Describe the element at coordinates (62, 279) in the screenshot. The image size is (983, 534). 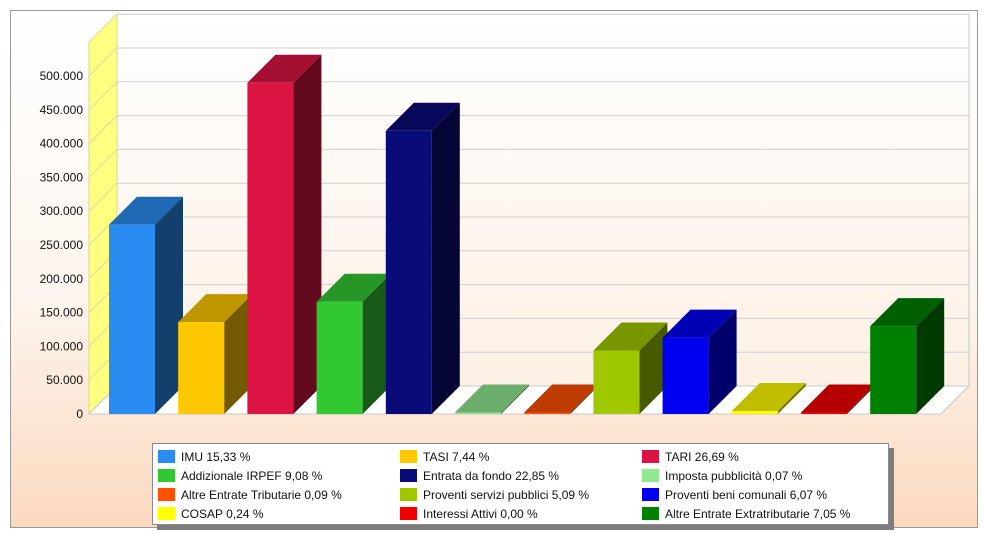
I see `y-tick-label: 200.000` at that location.